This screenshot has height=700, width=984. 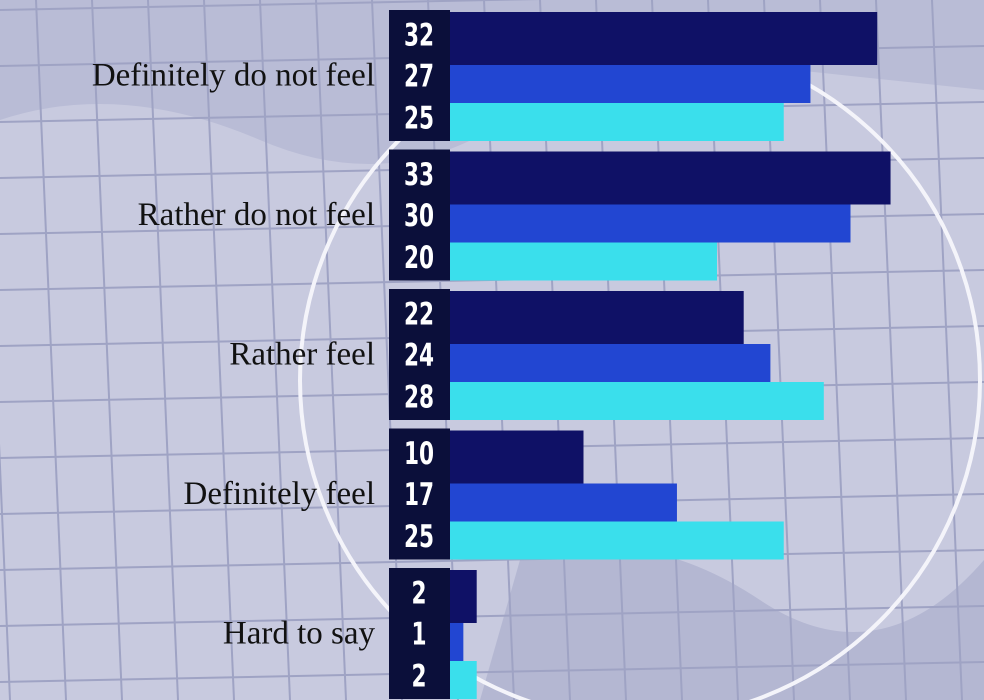 I want to click on value-label: 28, so click(x=419, y=398).